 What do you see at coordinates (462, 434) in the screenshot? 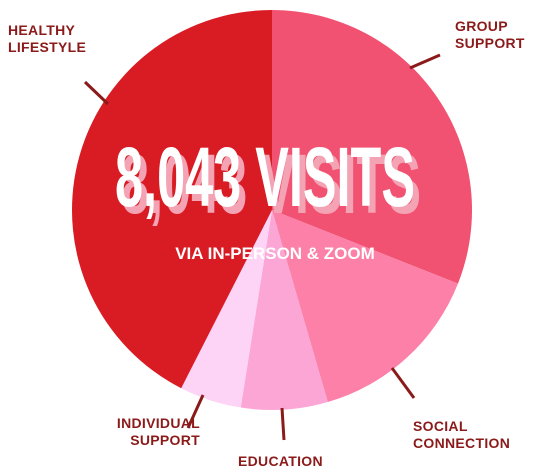
I see `slice-label: SOCIAL CONNECTION` at bounding box center [462, 434].